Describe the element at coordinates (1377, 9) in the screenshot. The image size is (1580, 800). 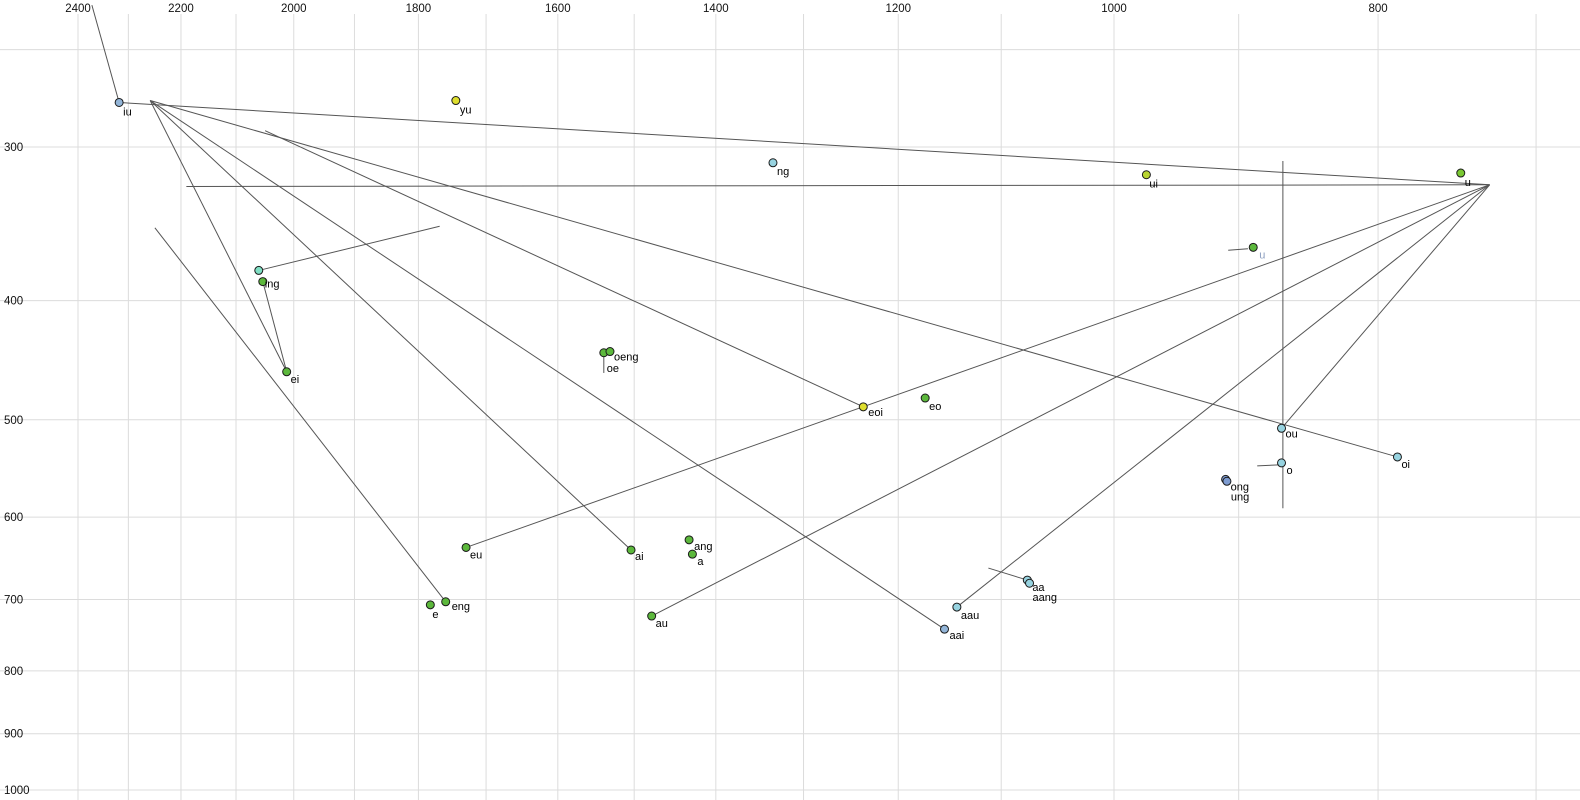
I see `x-tick-label: 800` at that location.